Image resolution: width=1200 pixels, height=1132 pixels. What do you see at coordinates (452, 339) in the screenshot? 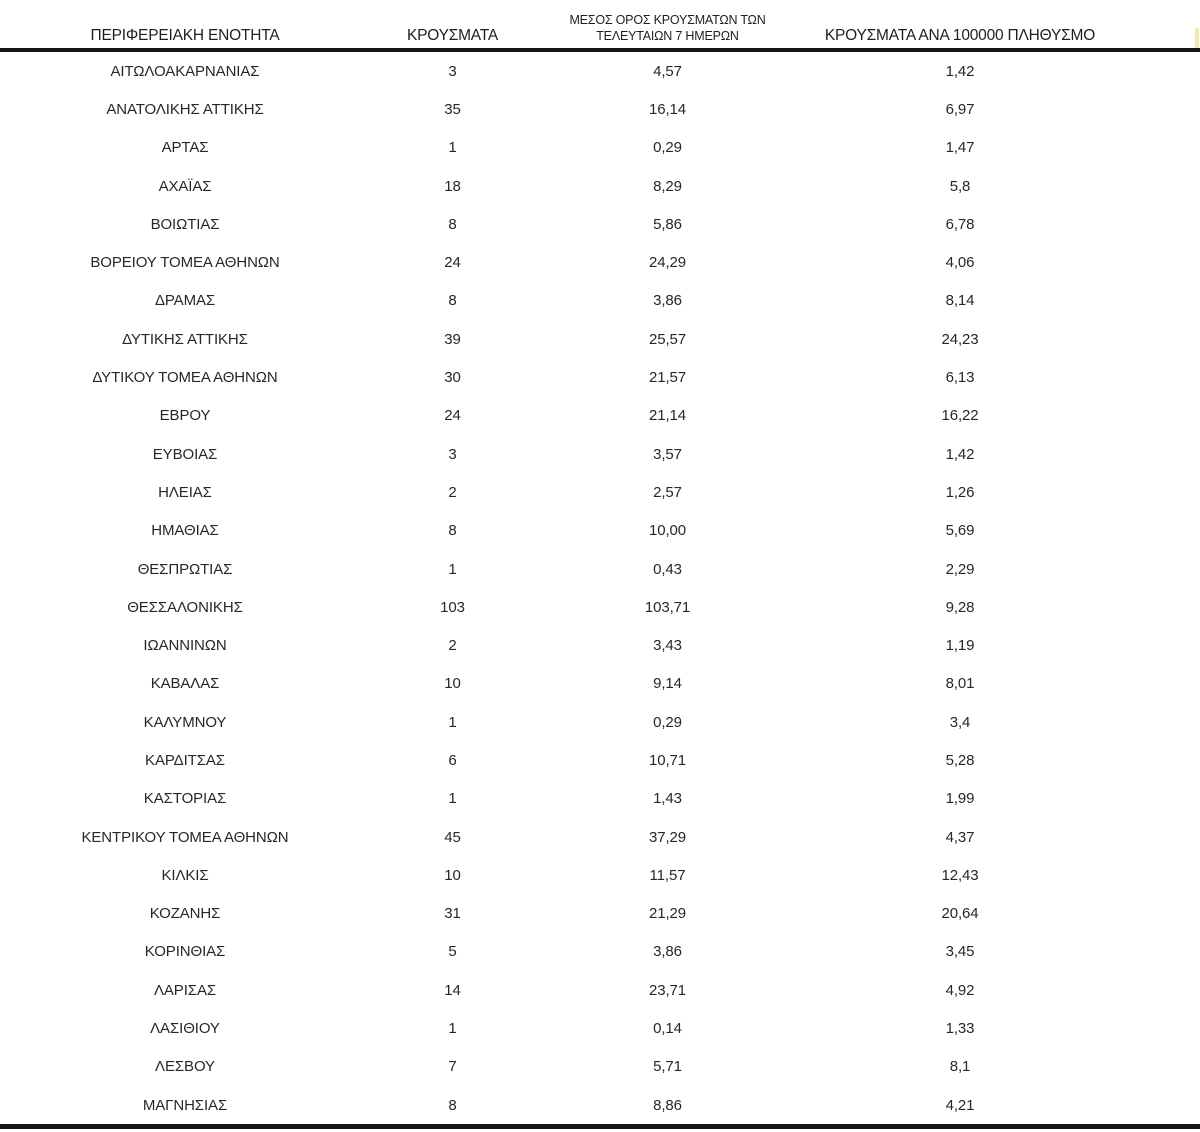
I see `cases-cell: 39` at bounding box center [452, 339].